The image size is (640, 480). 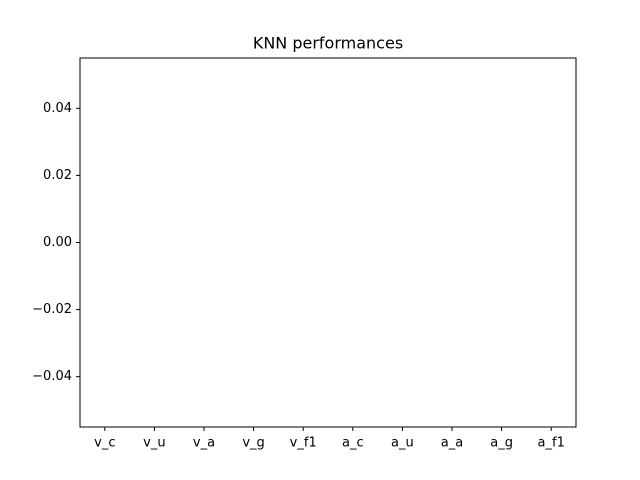 I want to click on y-tick-label: −0.04, so click(x=52, y=376).